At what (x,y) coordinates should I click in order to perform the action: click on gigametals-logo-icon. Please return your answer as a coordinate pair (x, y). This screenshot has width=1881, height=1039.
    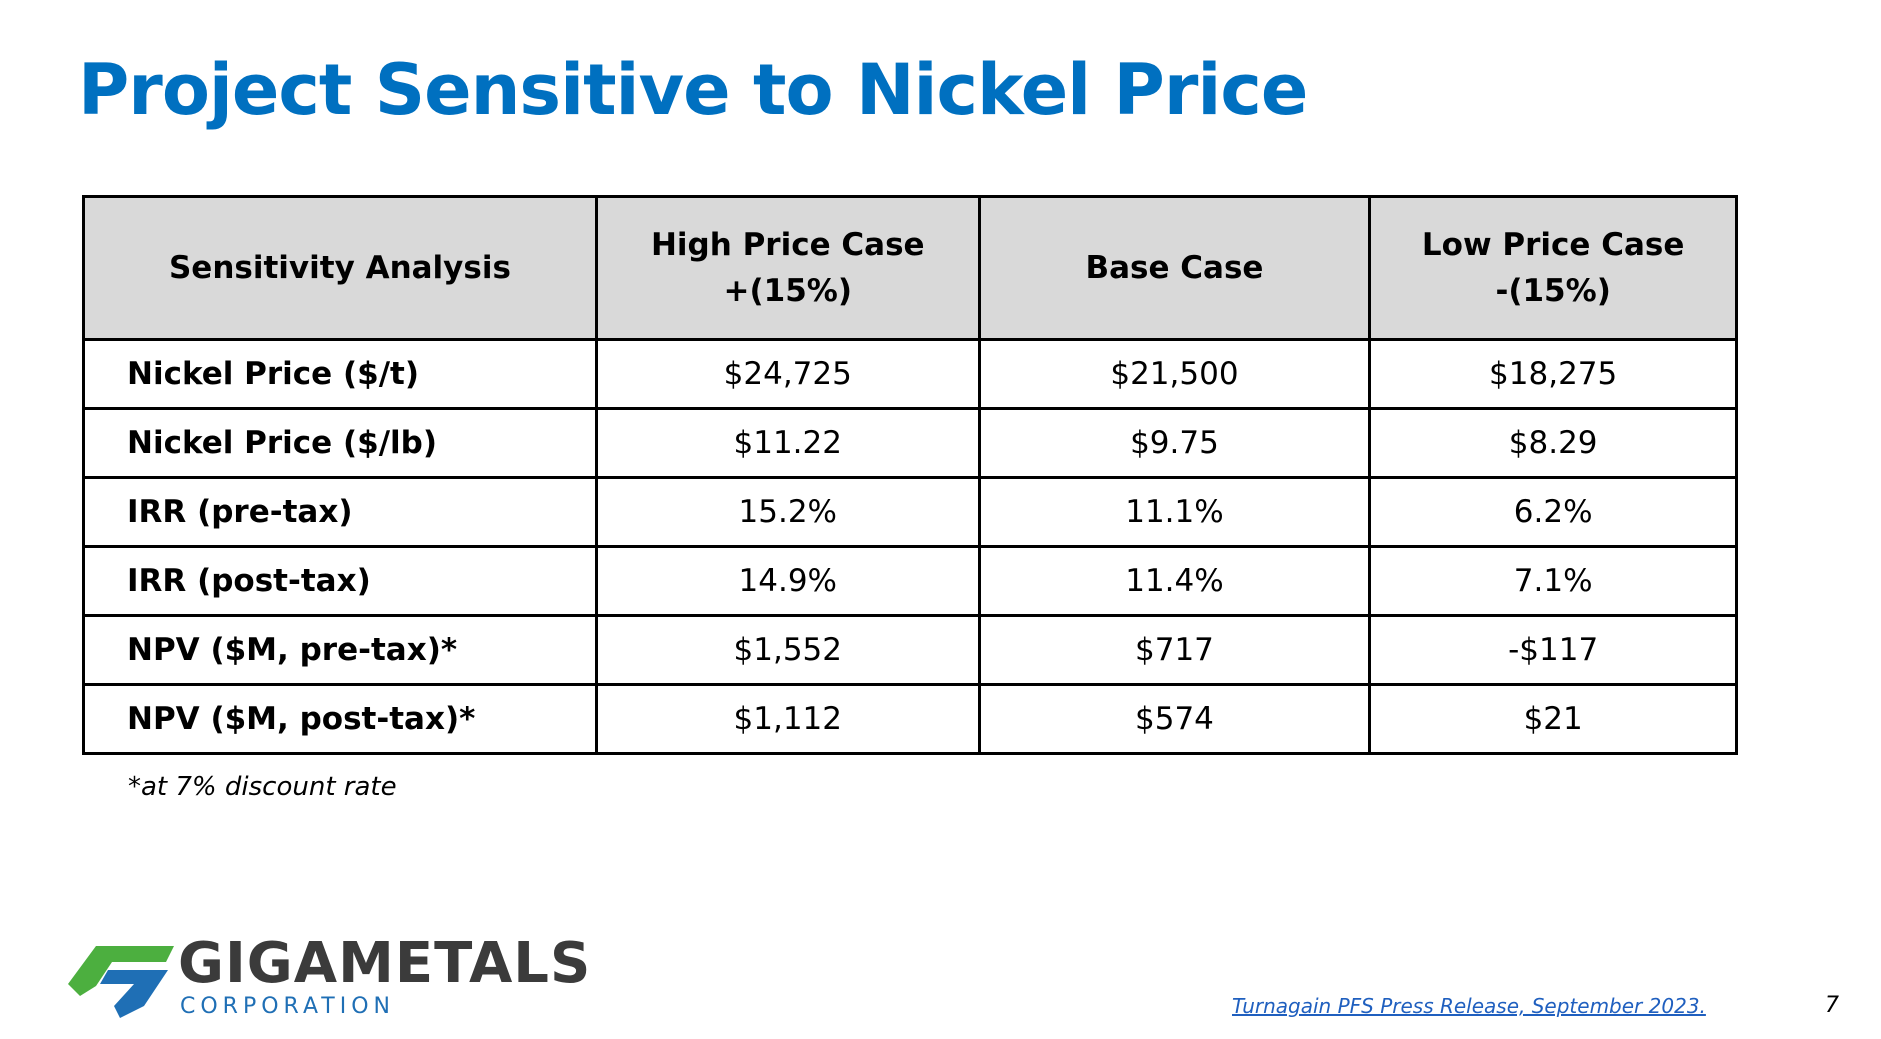
    Looking at the image, I should click on (121, 982).